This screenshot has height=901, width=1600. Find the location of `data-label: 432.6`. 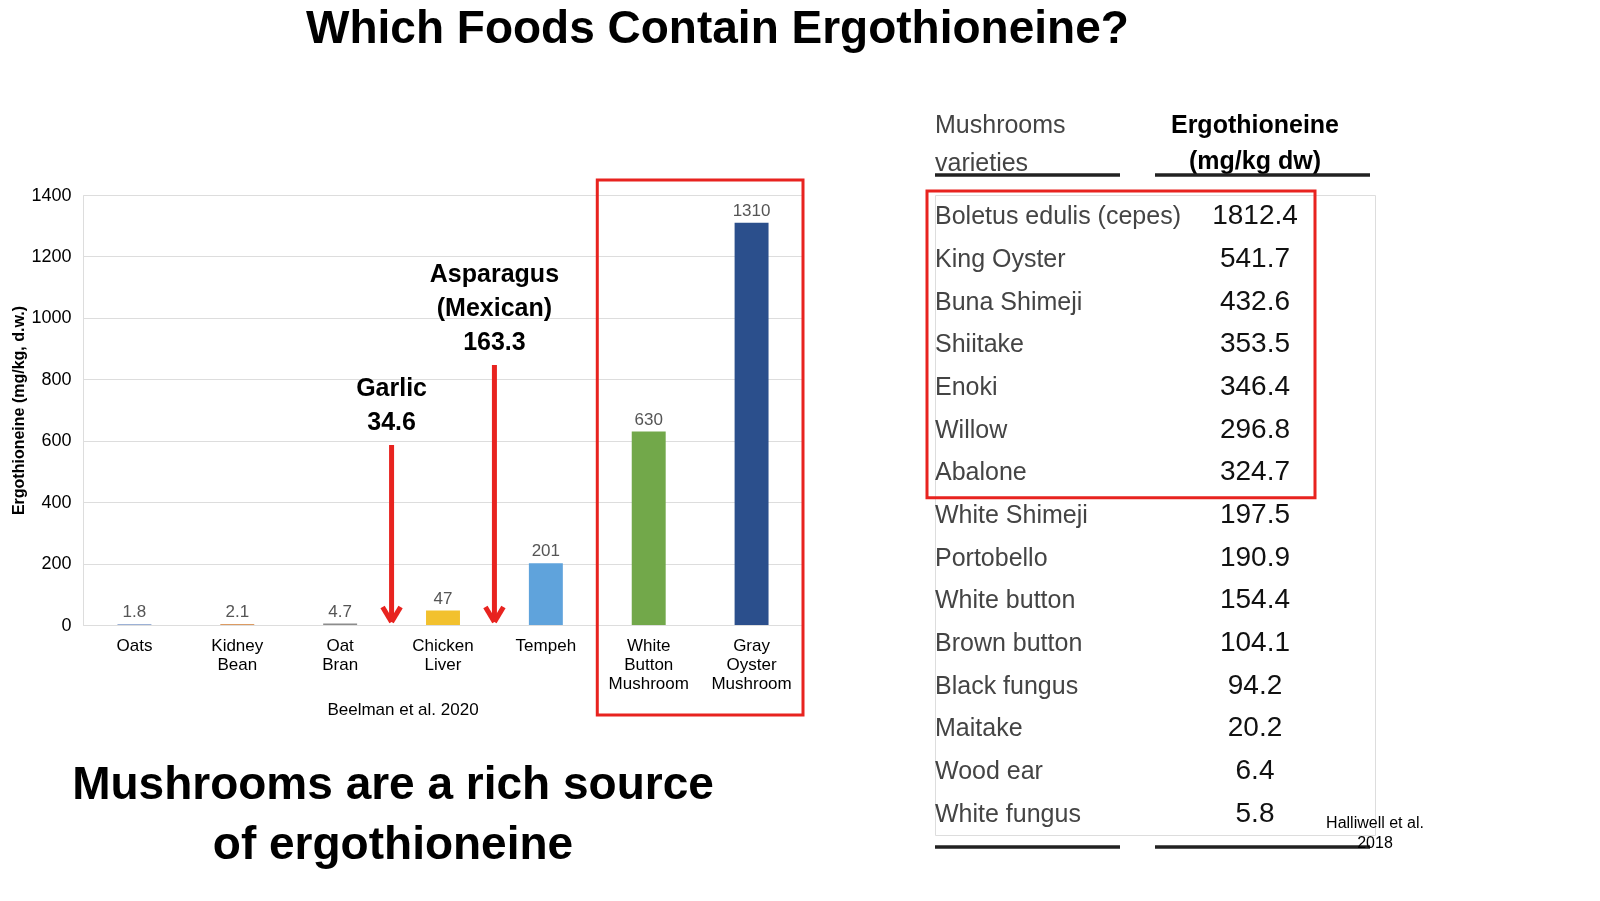

data-label: 432.6 is located at coordinates (1255, 300).